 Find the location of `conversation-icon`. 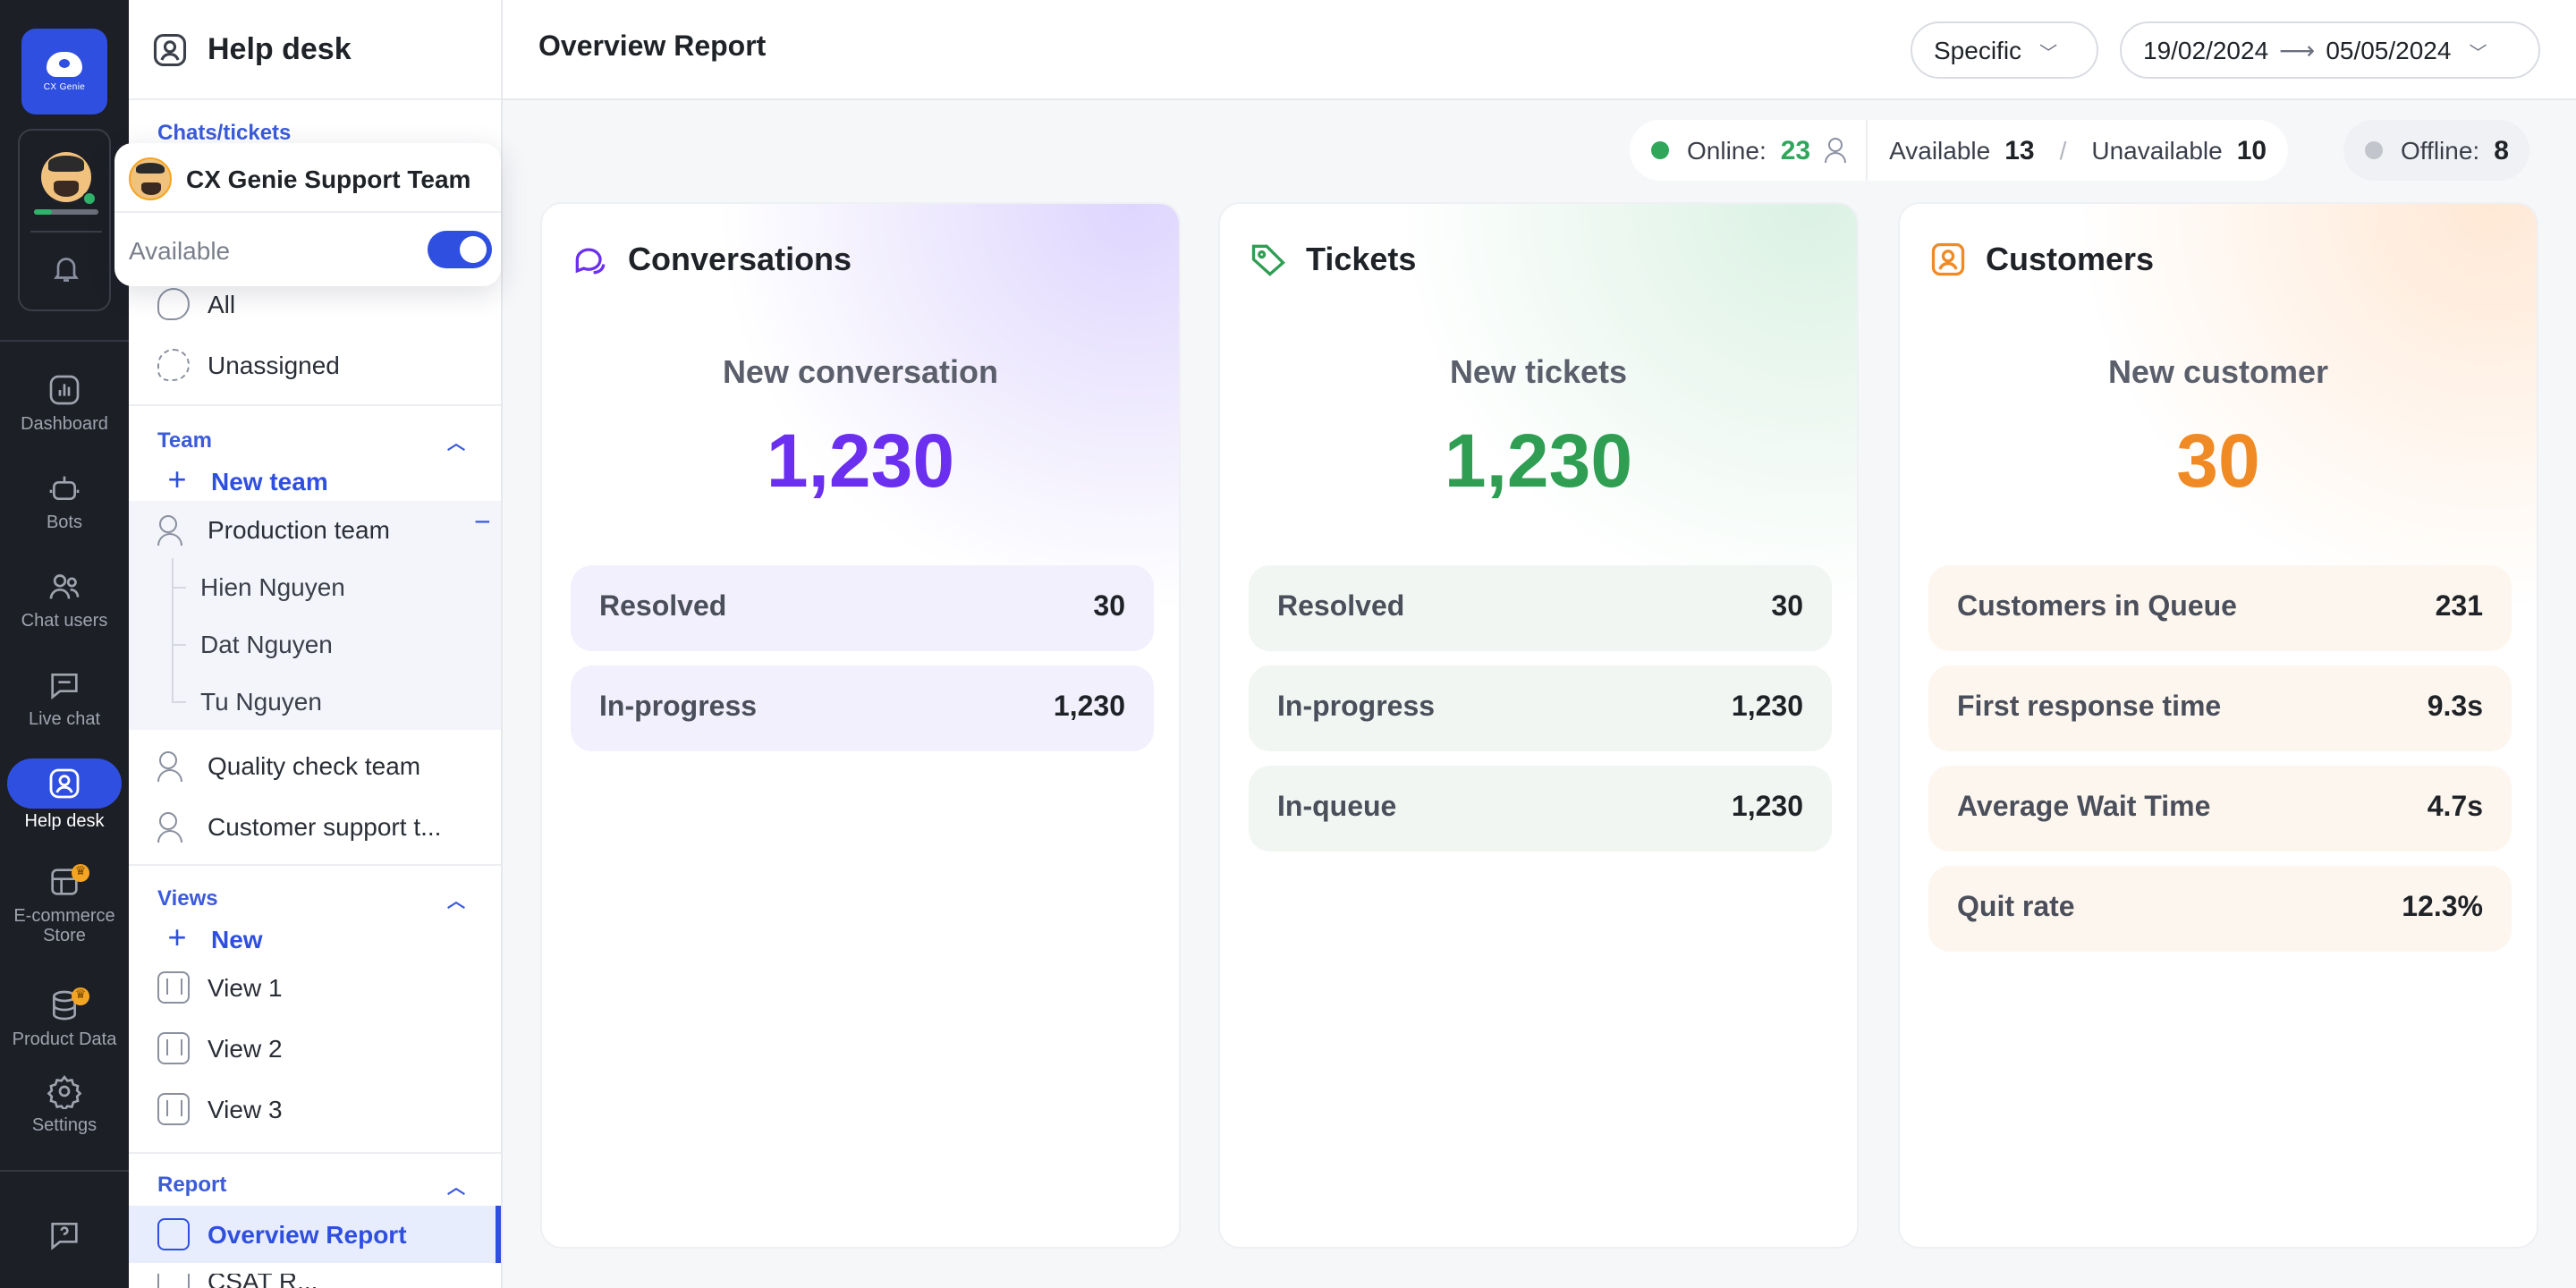

conversation-icon is located at coordinates (590, 261).